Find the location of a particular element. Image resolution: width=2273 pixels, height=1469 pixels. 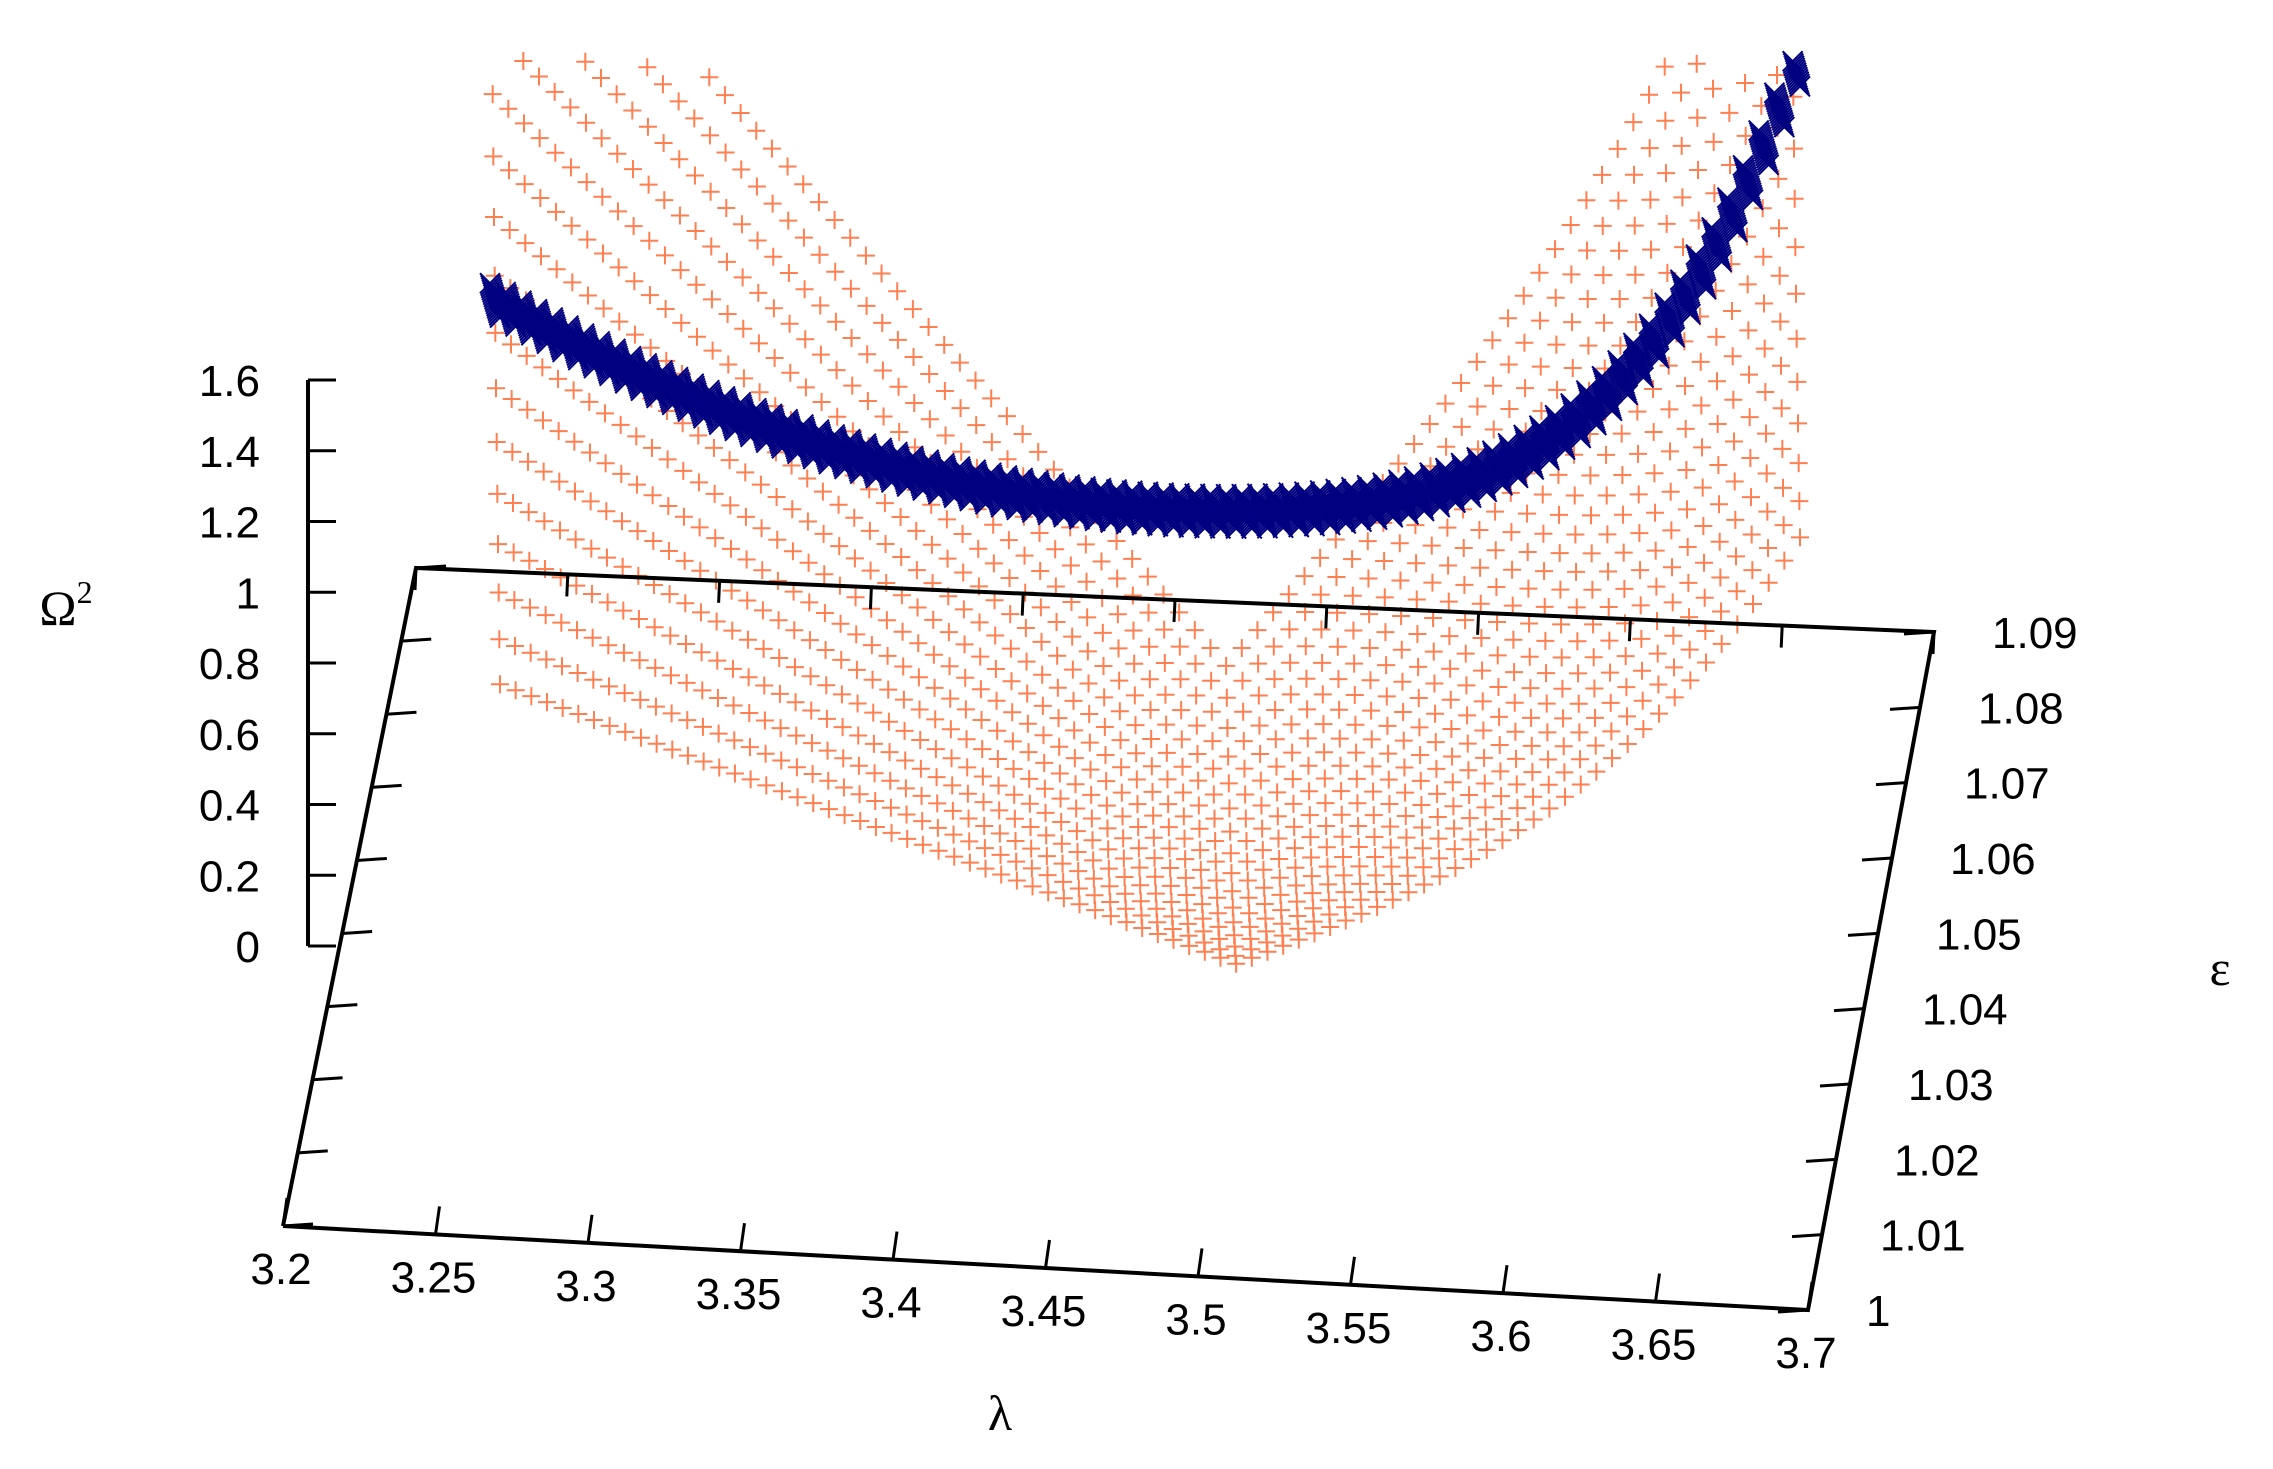

y-tick-label: 1.08 is located at coordinates (2021, 708).